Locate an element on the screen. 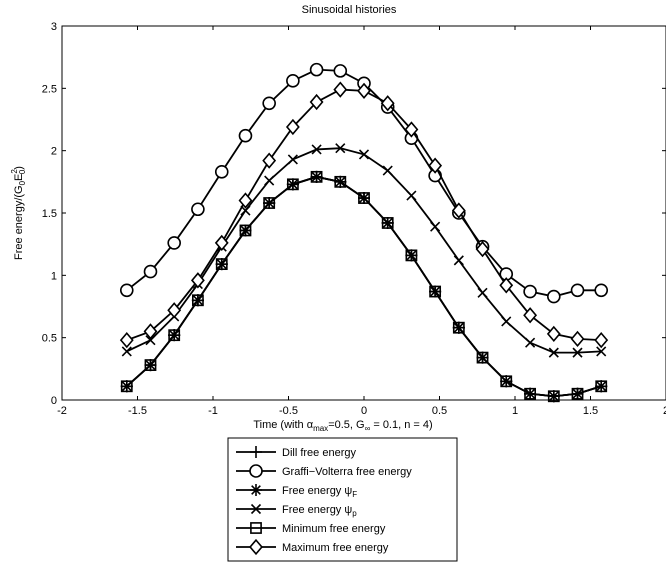  y-tick-label: 0.5 is located at coordinates (49, 339).